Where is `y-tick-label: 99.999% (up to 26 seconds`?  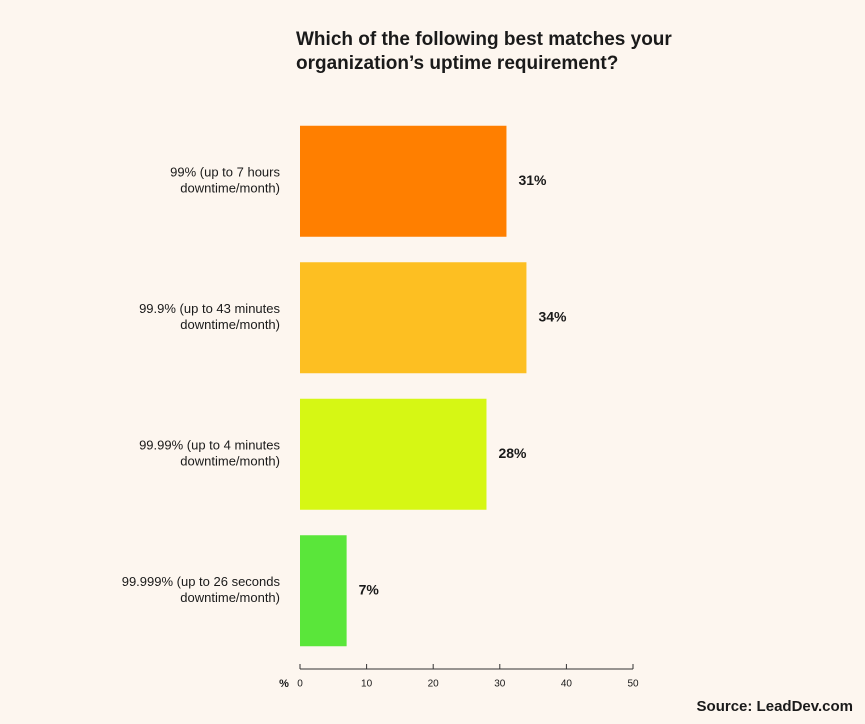
y-tick-label: 99.999% (up to 26 seconds is located at coordinates (201, 581).